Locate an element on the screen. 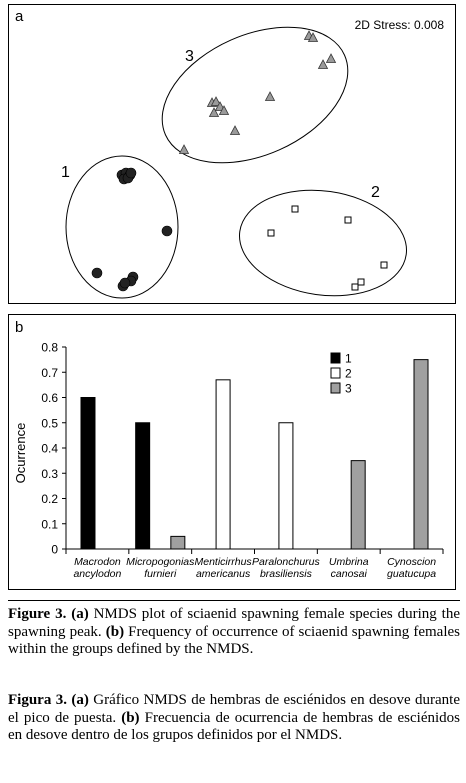 The image size is (466, 783). group-2-ellipse is located at coordinates (323, 243).